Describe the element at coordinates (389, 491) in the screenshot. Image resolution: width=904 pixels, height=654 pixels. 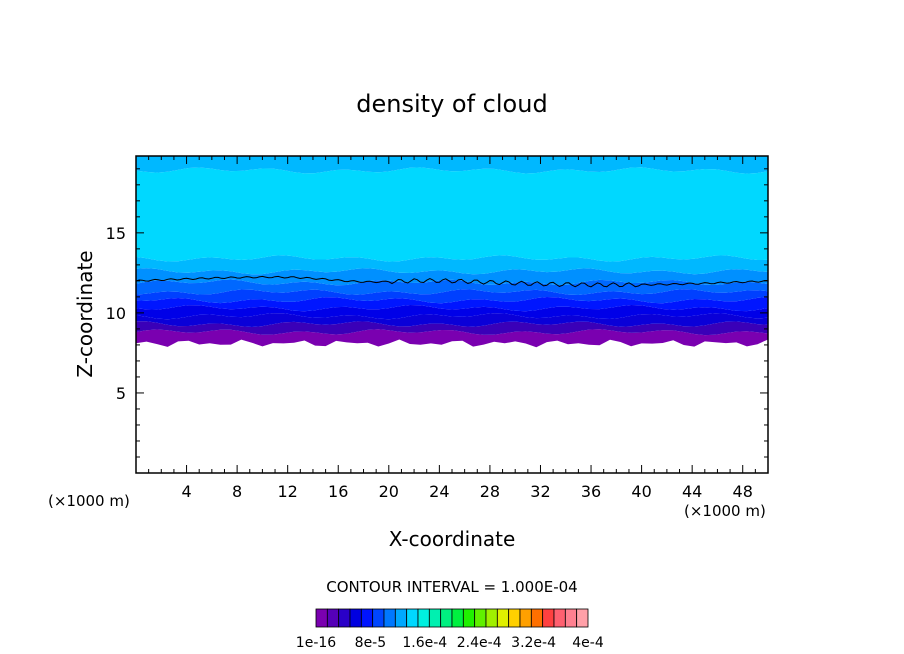
I see `x-tick-label: 20` at that location.